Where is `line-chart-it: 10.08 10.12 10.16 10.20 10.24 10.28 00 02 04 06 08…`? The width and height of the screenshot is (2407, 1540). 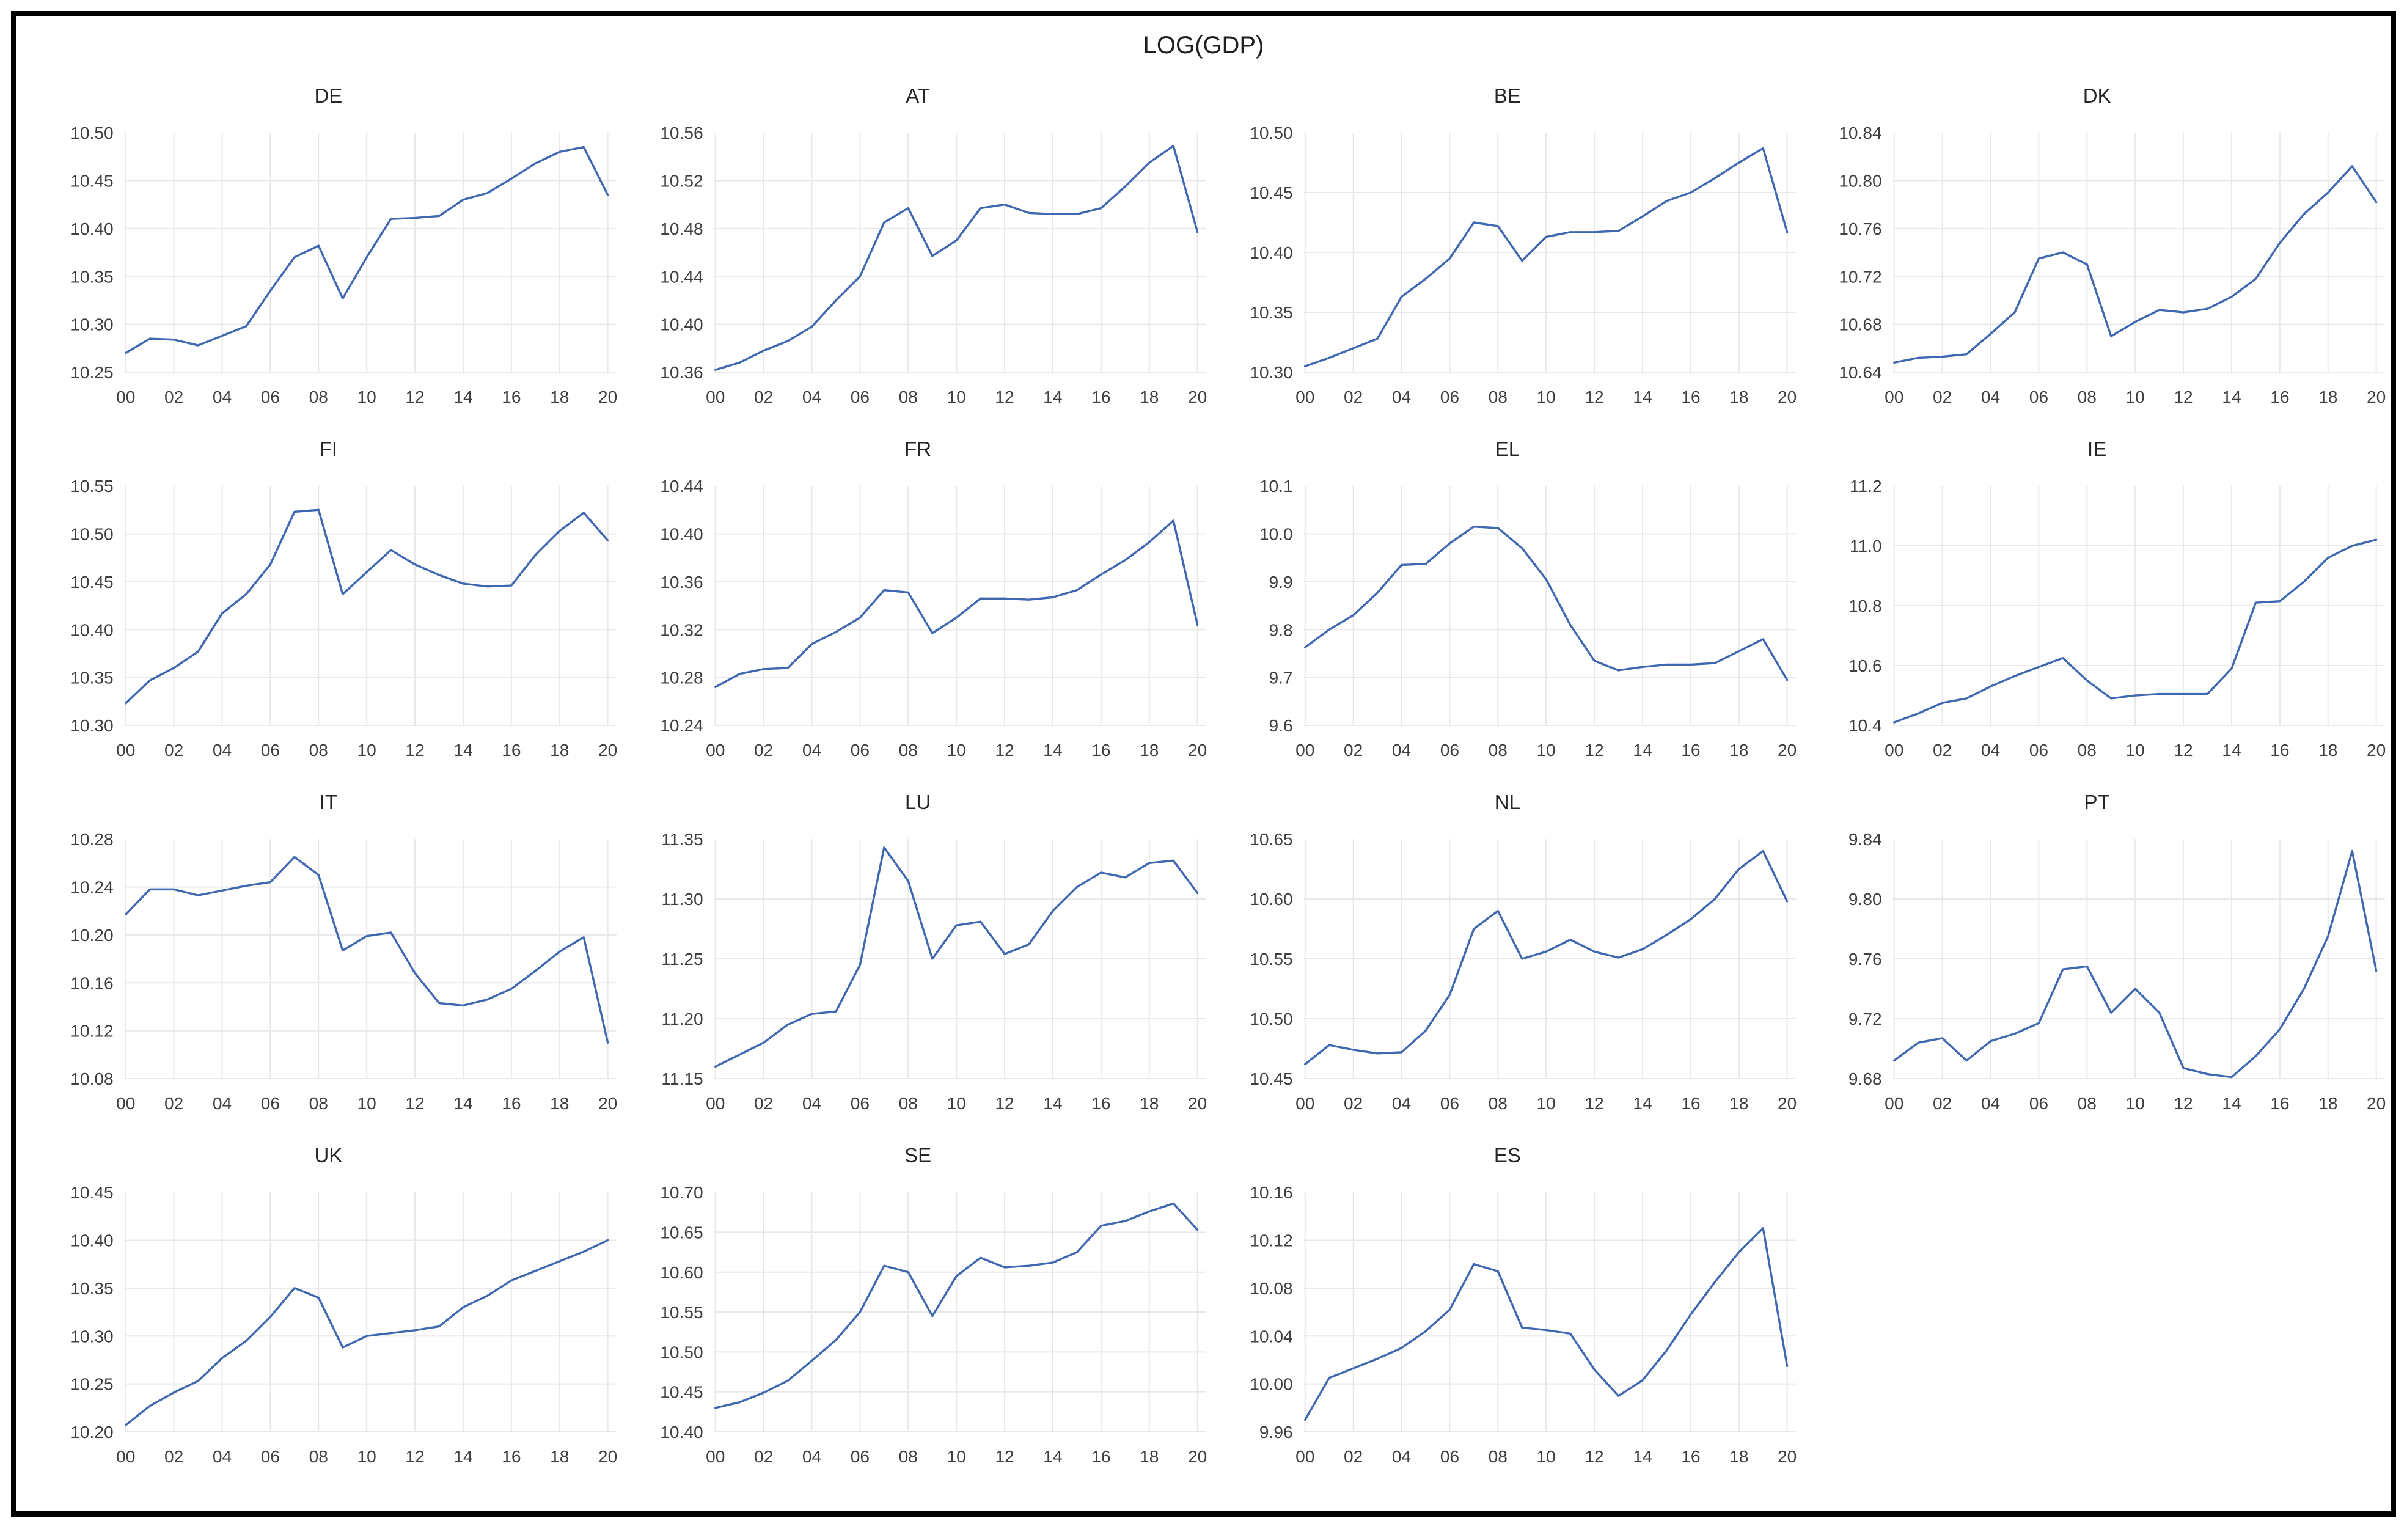 line-chart-it: 10.08 10.12 10.16 10.20 10.24 10.28 00 02 04 06 08… is located at coordinates (343, 972).